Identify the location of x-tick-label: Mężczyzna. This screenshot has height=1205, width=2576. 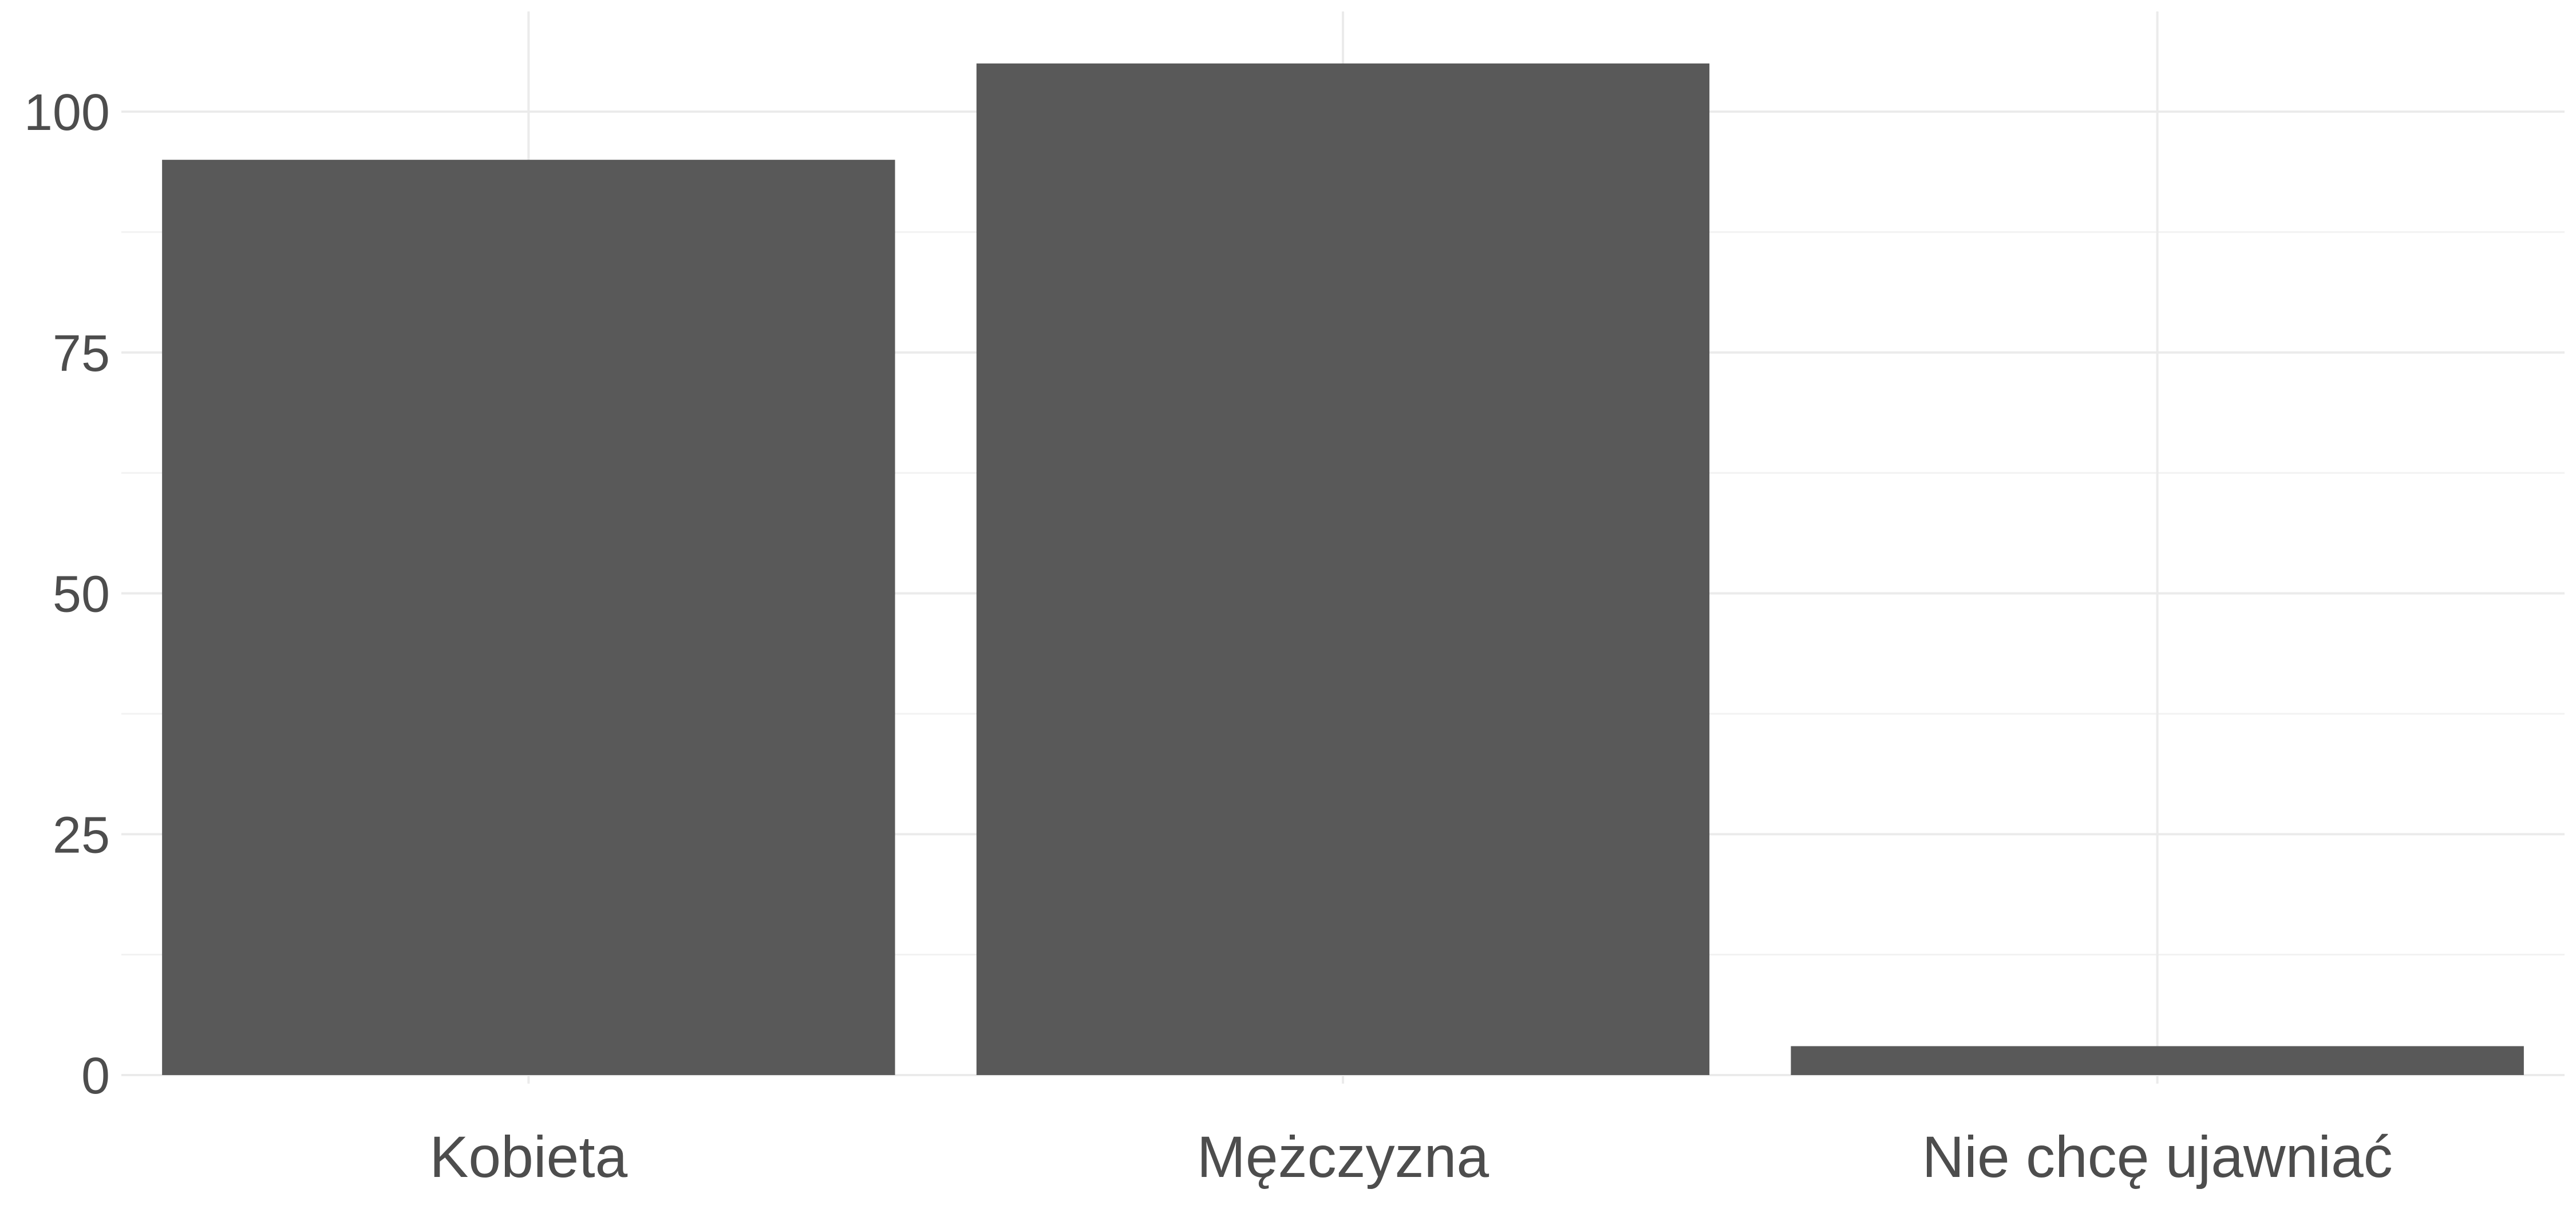
(1343, 1157).